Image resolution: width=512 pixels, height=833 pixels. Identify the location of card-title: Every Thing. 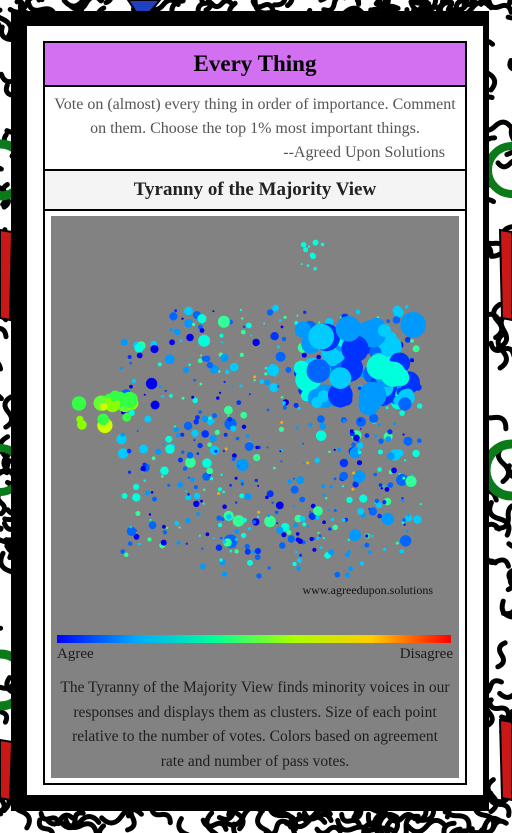
(255, 63).